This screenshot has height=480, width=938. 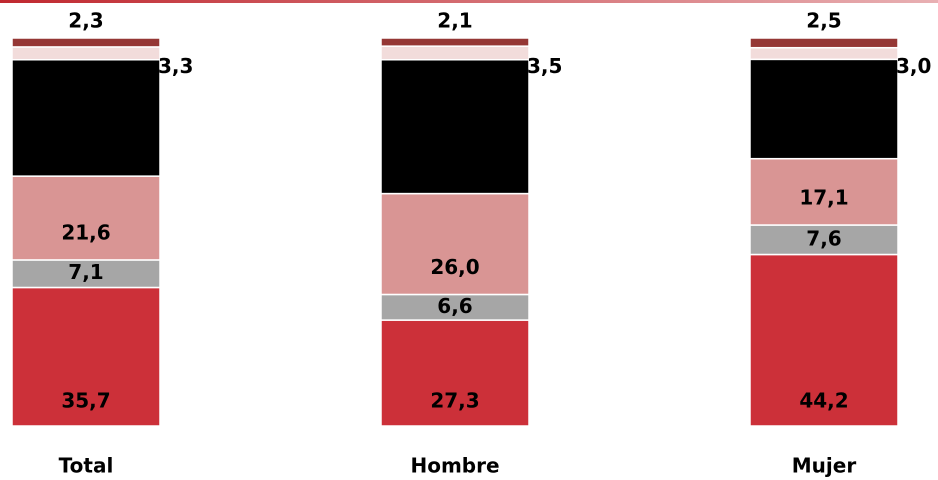 What do you see at coordinates (454, 401) in the screenshot?
I see `data-label: 27,3` at bounding box center [454, 401].